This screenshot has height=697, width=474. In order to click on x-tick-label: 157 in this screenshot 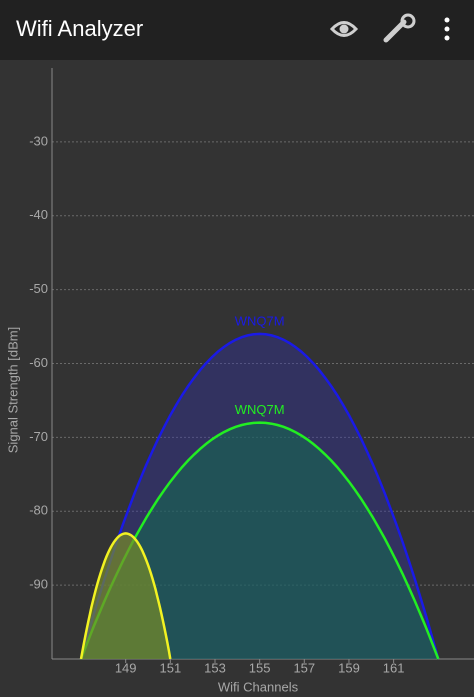, I will do `click(304, 667)`.